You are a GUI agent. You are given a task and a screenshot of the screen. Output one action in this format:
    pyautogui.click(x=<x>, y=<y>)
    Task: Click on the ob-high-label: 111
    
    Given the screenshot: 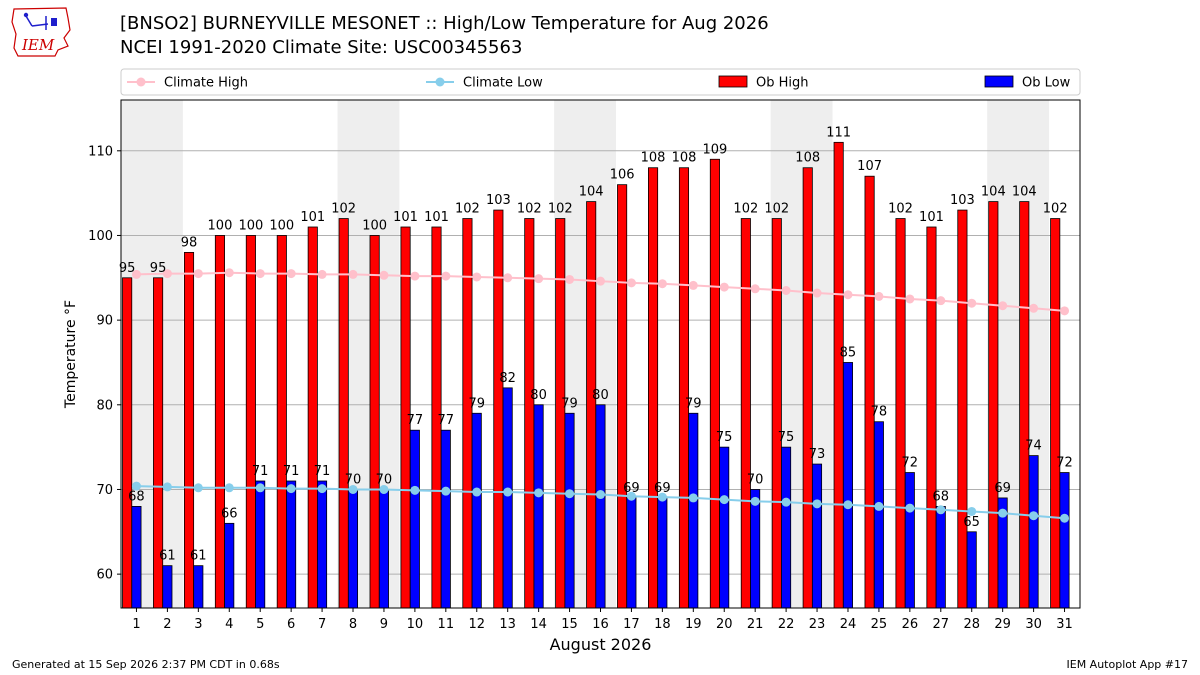 What is the action you would take?
    pyautogui.click(x=838, y=132)
    